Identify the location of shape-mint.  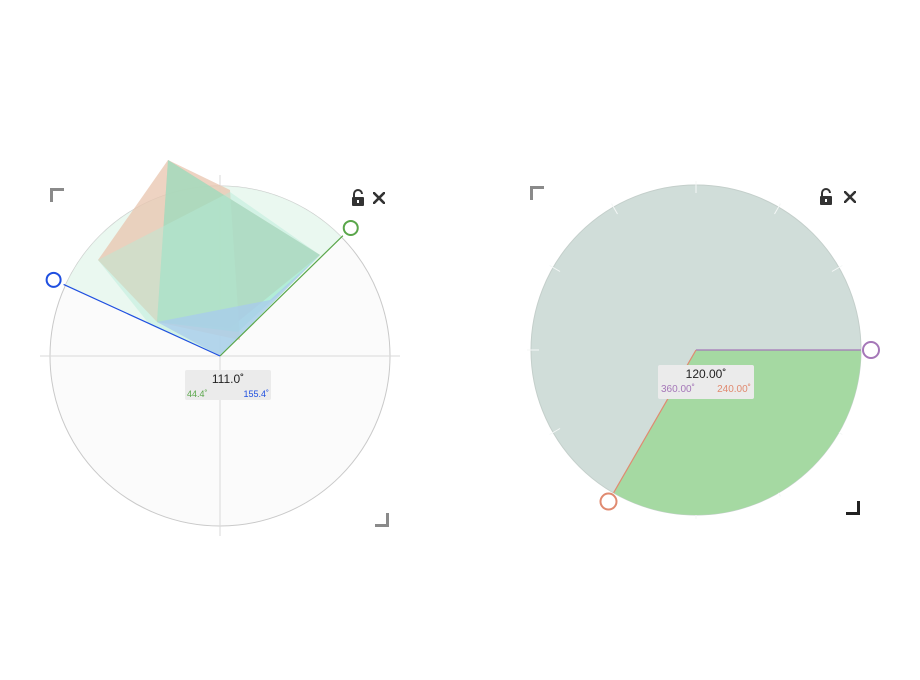
(209, 274).